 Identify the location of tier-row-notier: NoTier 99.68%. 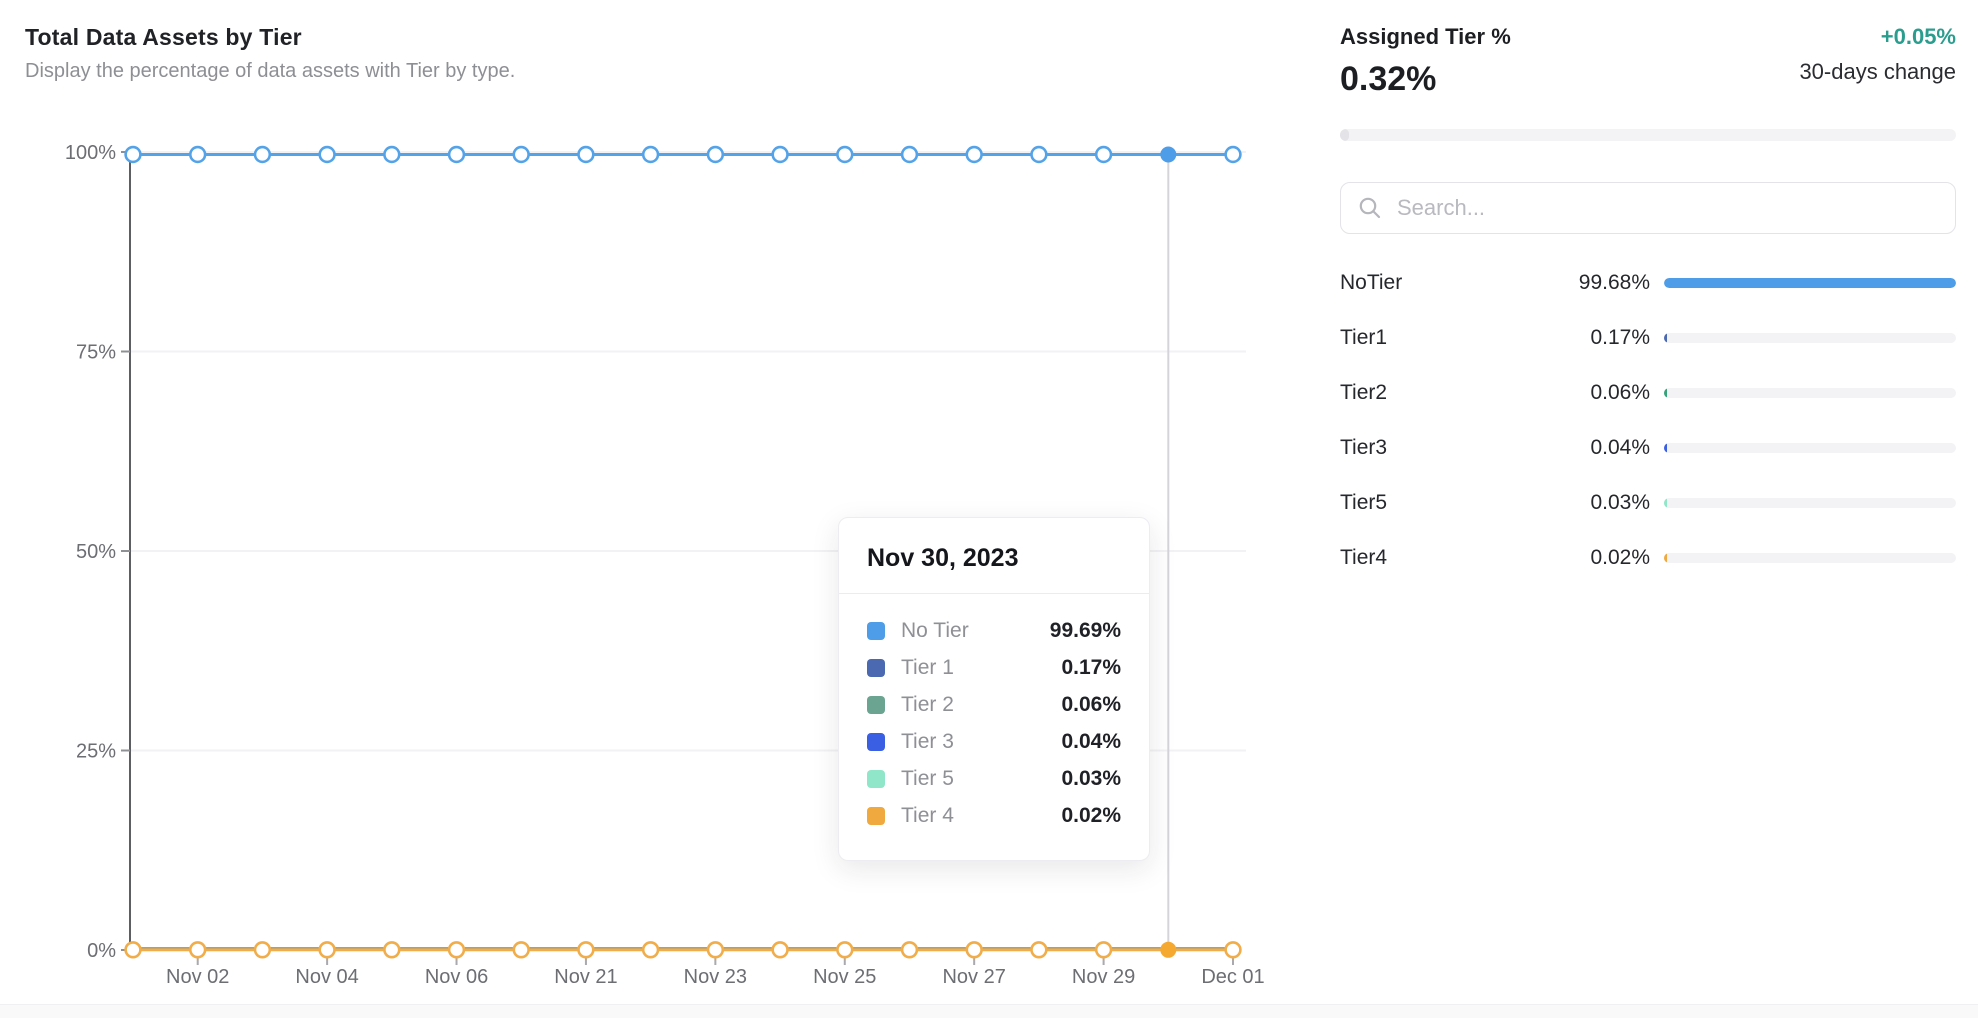
(1648, 282).